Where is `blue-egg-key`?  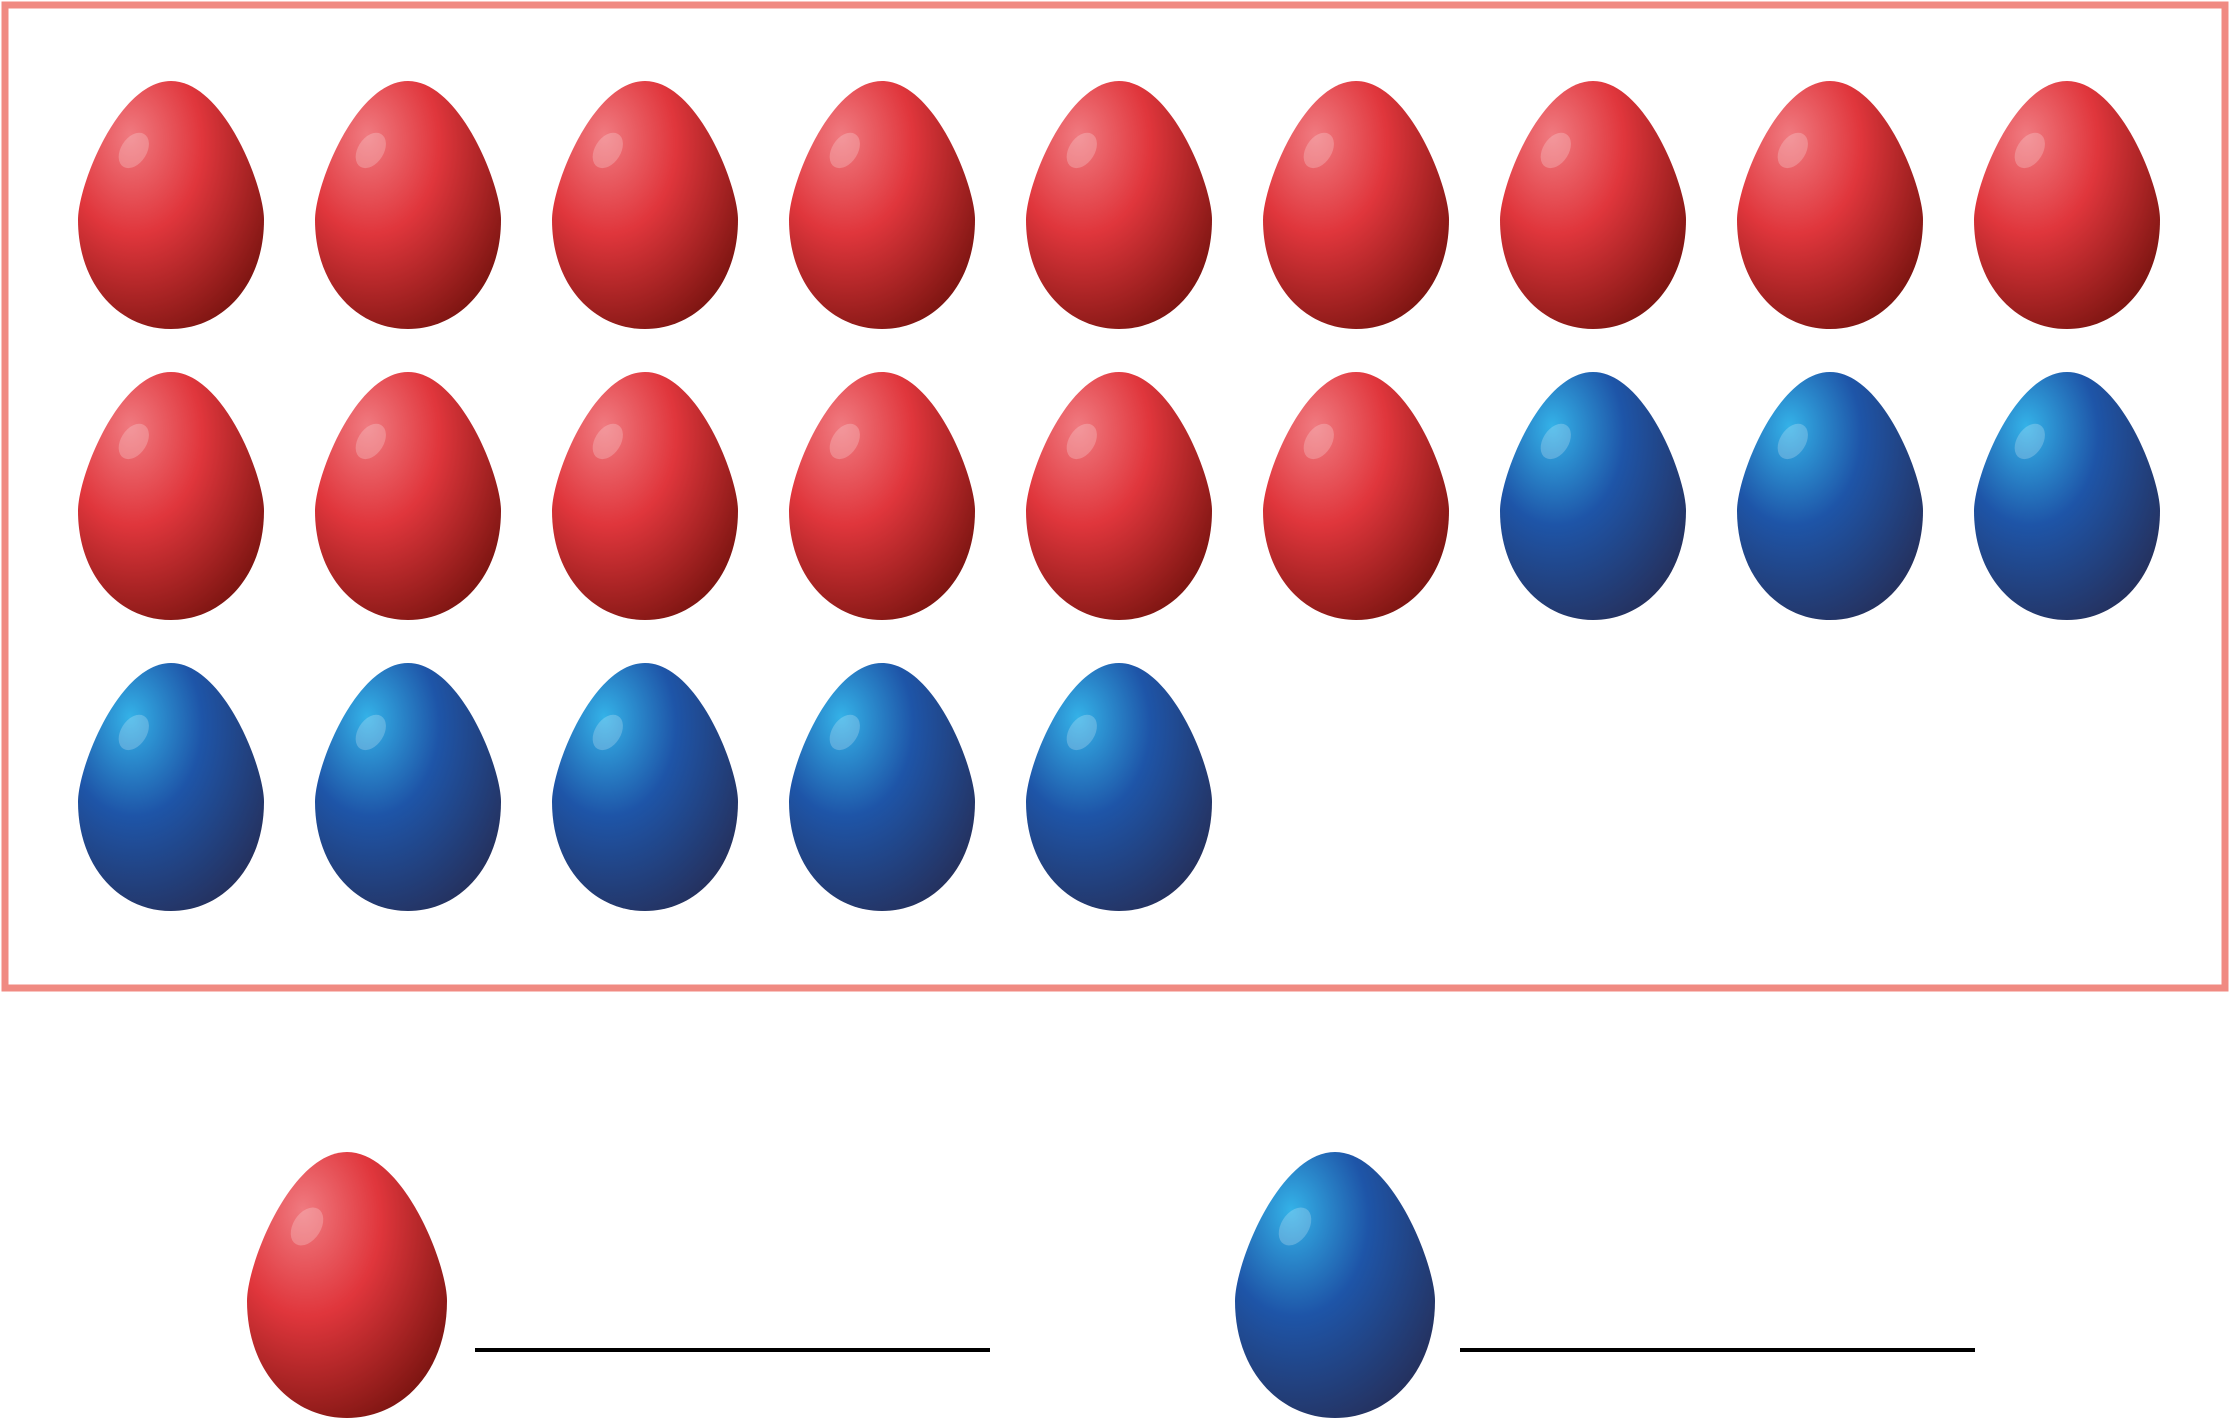
blue-egg-key is located at coordinates (1335, 1285).